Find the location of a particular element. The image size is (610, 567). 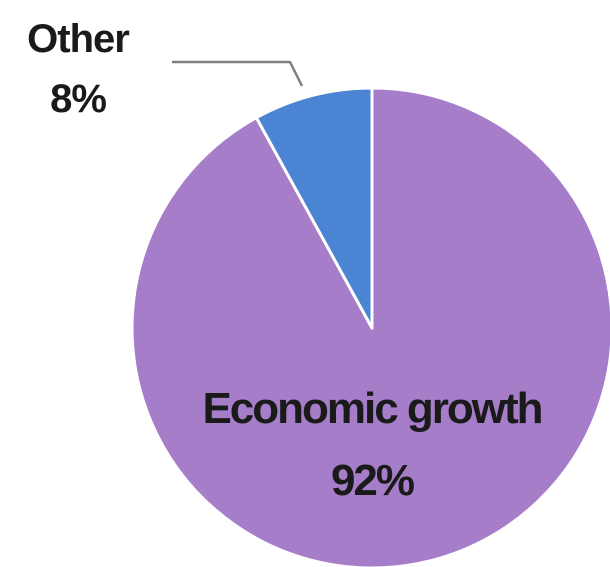

slice-label-economic-growth: Economic growth is located at coordinates (371, 408).